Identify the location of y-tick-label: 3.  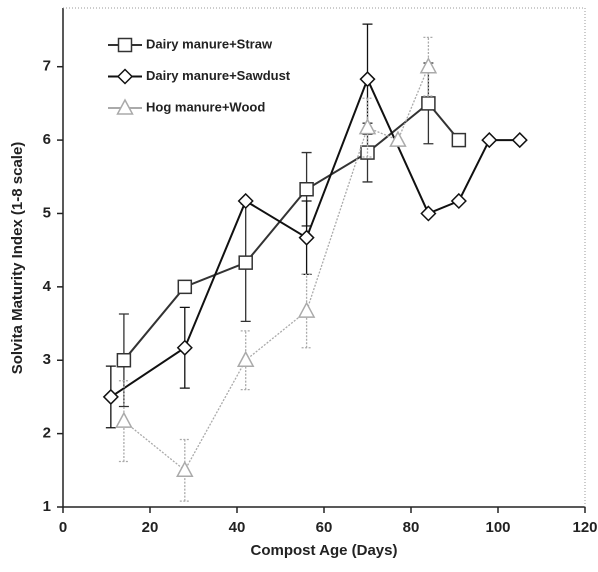
(47, 359).